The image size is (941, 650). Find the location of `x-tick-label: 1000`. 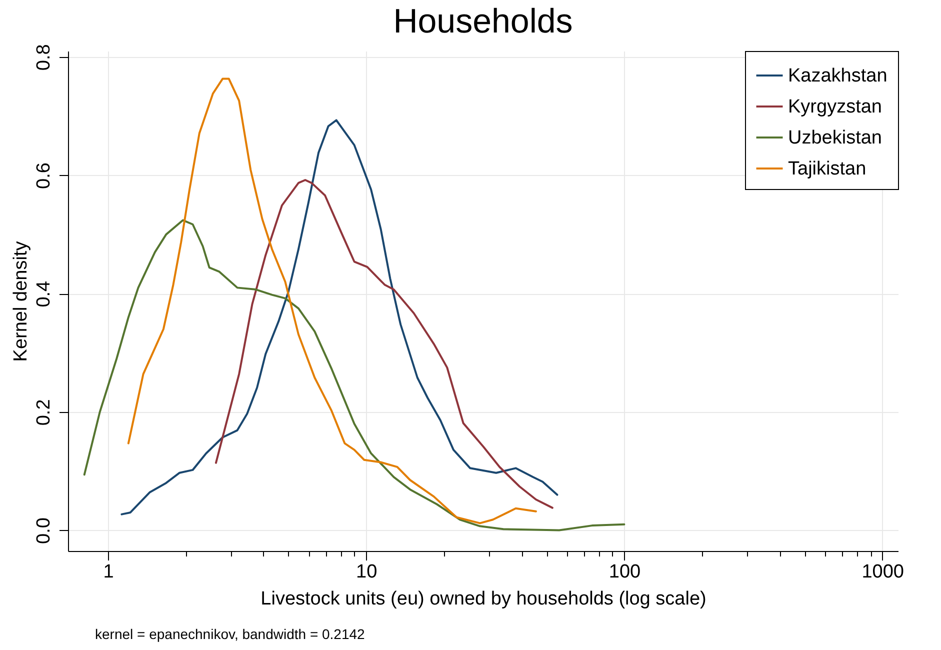

x-tick-label: 1000 is located at coordinates (883, 572).